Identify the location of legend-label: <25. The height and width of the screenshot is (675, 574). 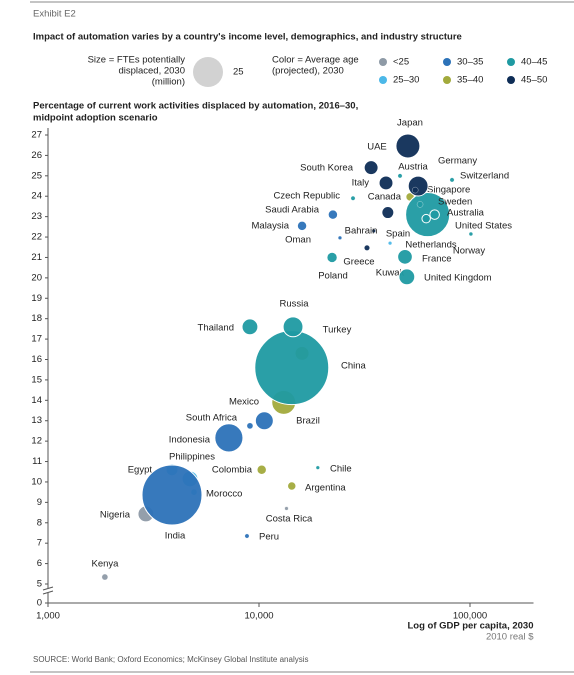
(401, 62).